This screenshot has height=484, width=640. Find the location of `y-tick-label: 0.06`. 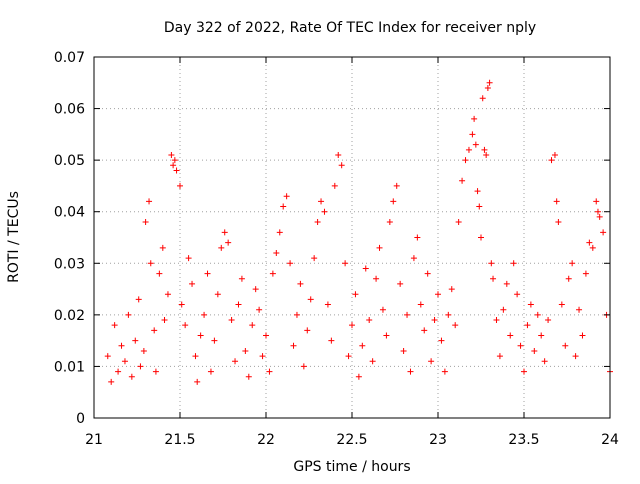

y-tick-label: 0.06 is located at coordinates (69, 110).